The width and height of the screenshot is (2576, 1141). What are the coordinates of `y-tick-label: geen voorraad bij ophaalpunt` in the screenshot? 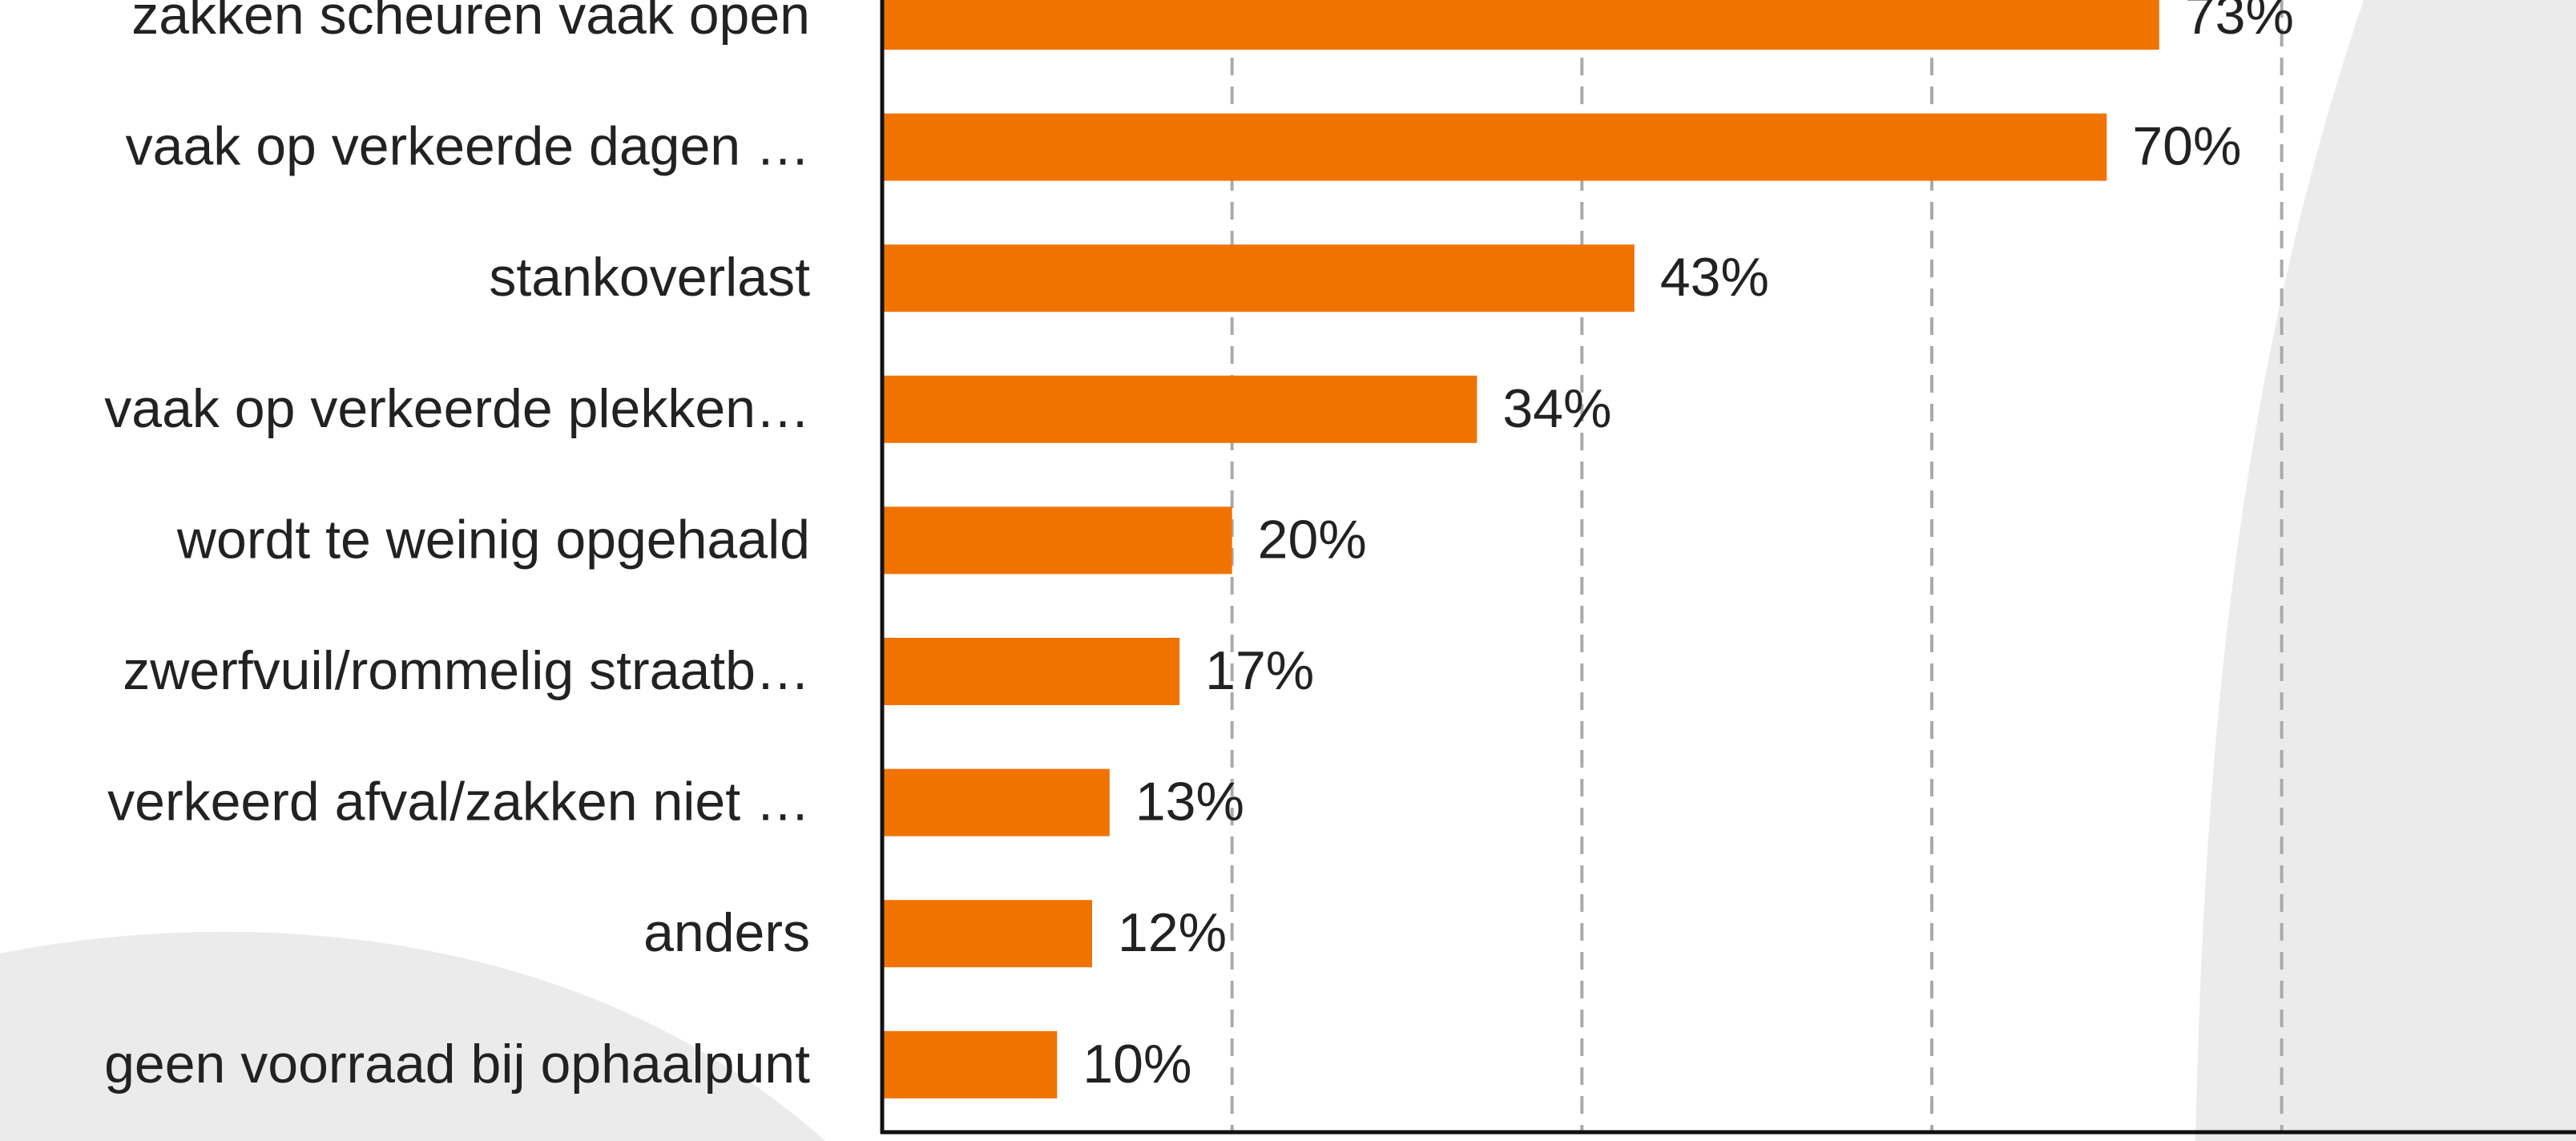 It's located at (457, 1064).